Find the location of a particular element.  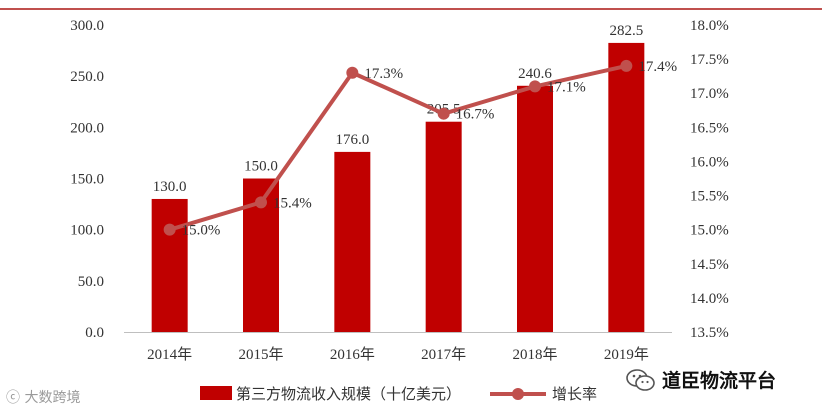

y-right-tick-label: 14.0% is located at coordinates (709, 299).